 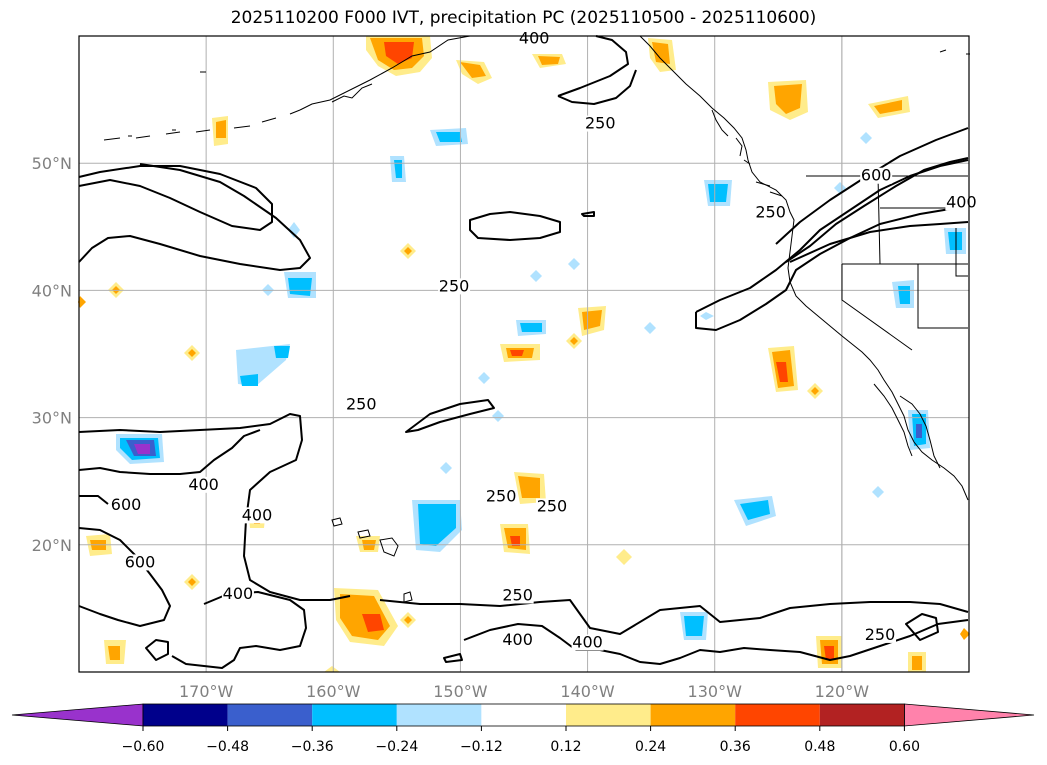 What do you see at coordinates (832, 268) in the screenshot?
I see `ivt-ar-250-lower` at bounding box center [832, 268].